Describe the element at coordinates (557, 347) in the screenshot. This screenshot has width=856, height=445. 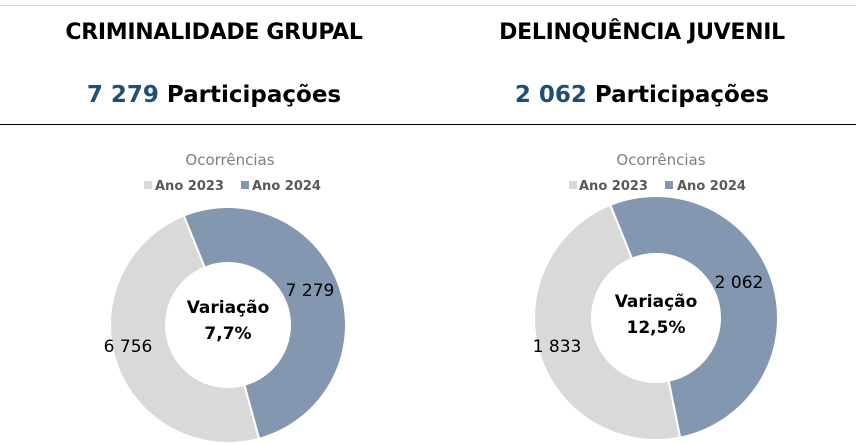
I see `data-label-ano-2023: 1 833` at that location.